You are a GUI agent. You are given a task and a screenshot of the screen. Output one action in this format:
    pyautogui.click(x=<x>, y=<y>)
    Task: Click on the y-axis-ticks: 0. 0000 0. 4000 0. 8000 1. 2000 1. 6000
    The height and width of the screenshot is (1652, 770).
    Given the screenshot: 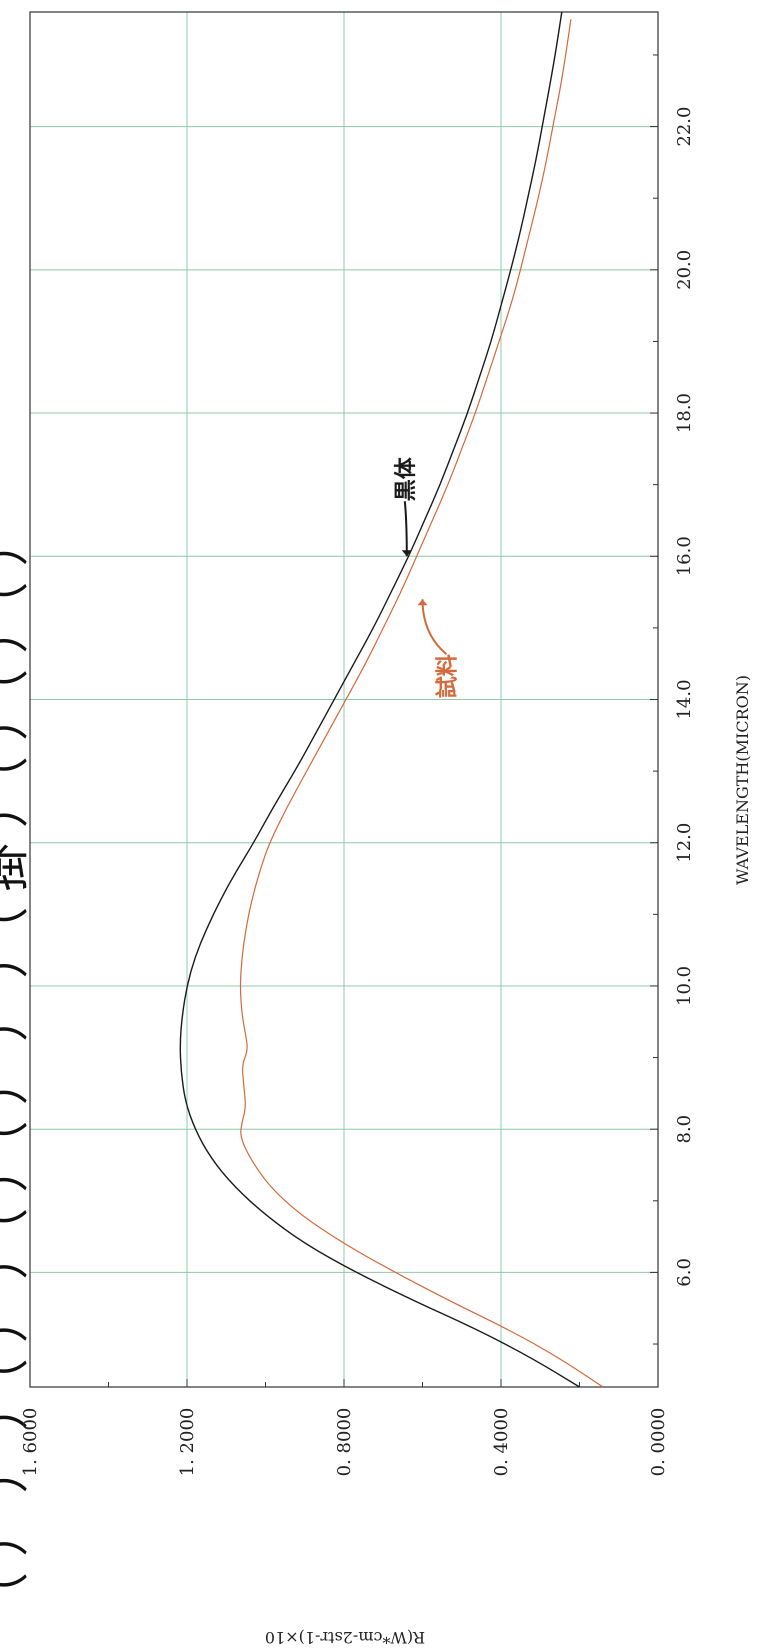 What is the action you would take?
    pyautogui.click(x=344, y=1427)
    